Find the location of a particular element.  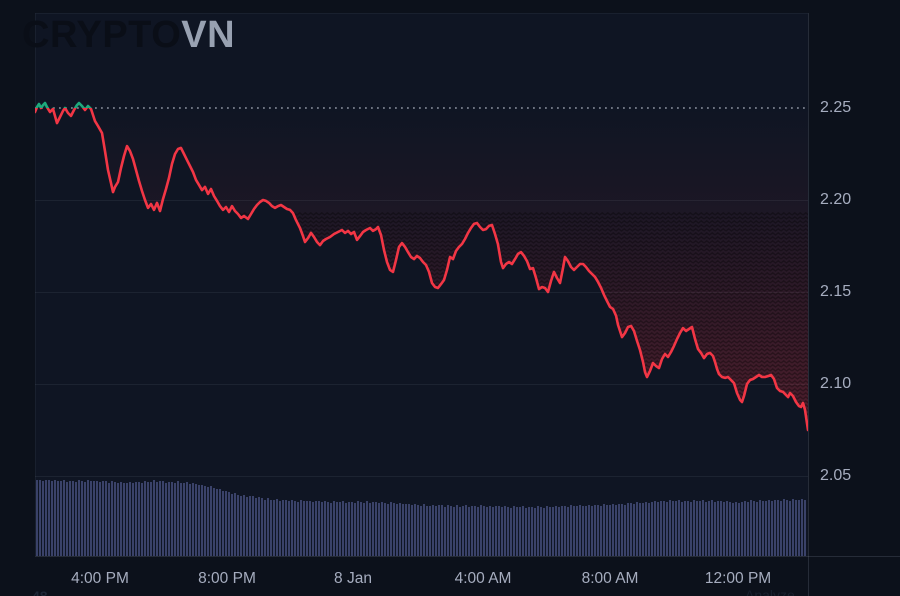

logo-text-vn: VN is located at coordinates (208, 35).